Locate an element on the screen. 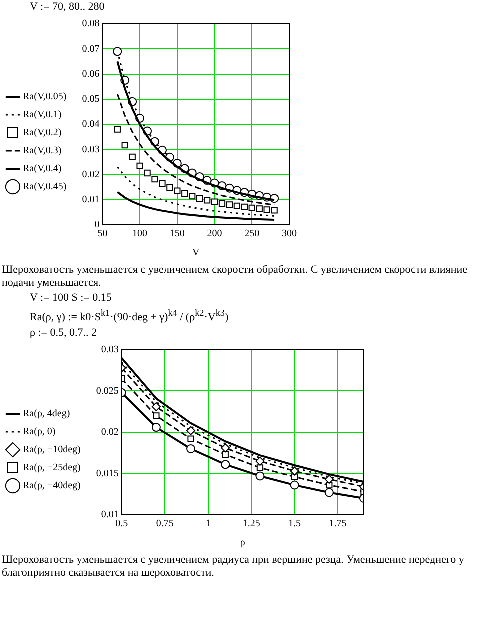 This screenshot has width=485, height=643. x-tick-label: 1 is located at coordinates (208, 524).